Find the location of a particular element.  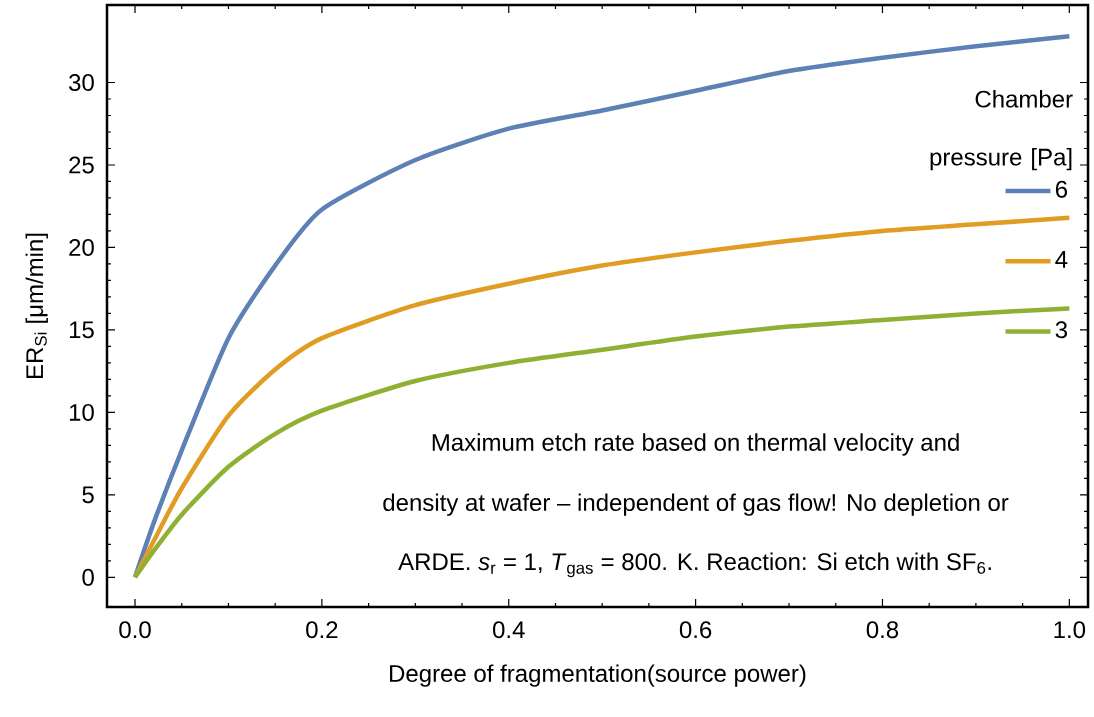

annotation: density at wafer – independent of gas flow! No depletion or is located at coordinates (696, 504).